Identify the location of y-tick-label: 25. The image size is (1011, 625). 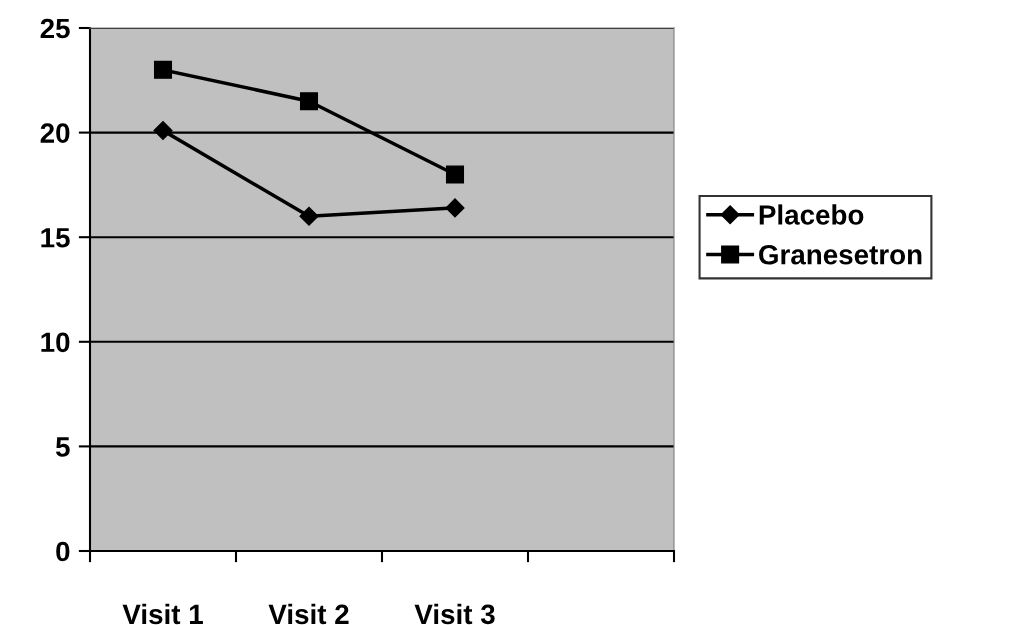
(55, 28).